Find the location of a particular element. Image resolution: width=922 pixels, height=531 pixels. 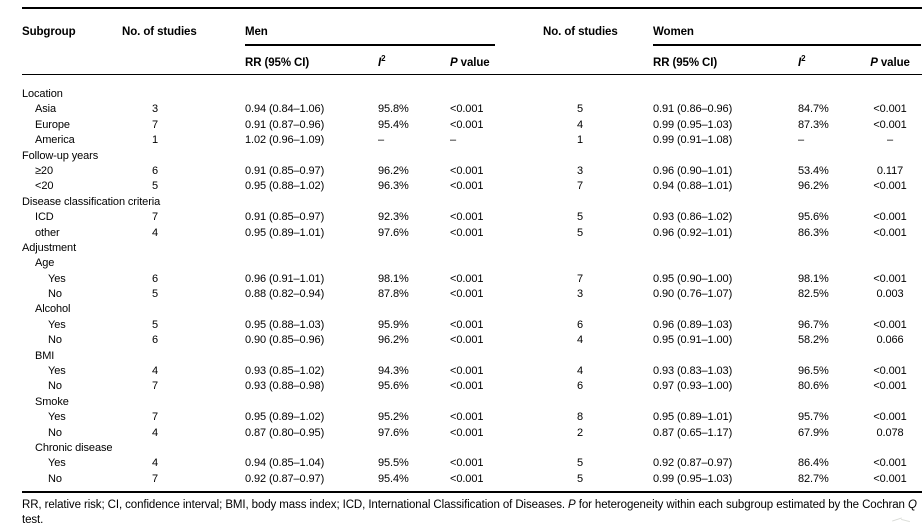

table-bottom-rule is located at coordinates (472, 492).